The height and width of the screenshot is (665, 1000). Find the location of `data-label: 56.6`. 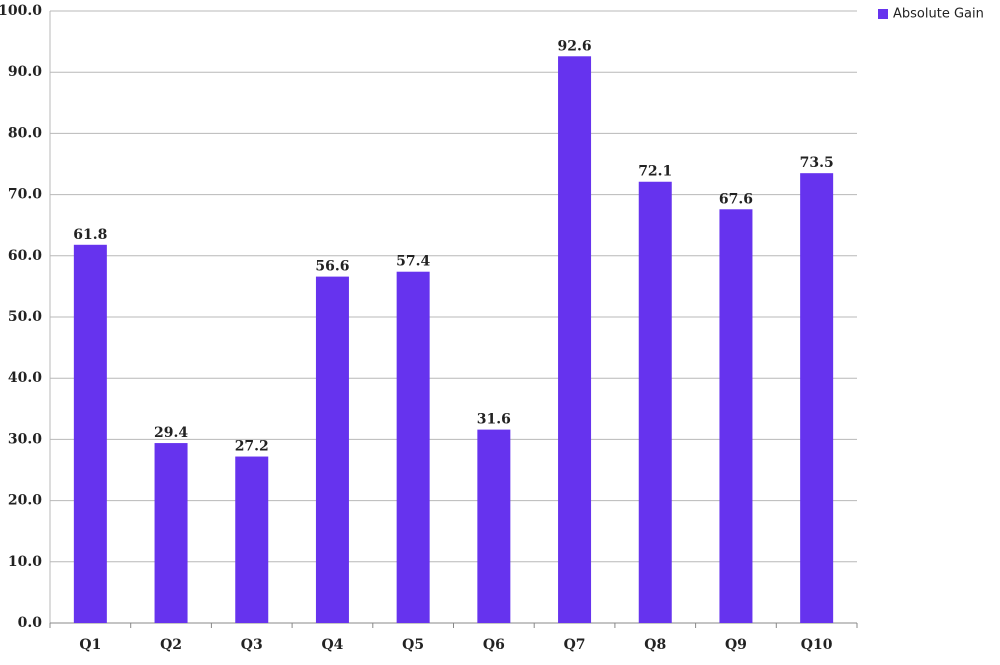

data-label: 56.6 is located at coordinates (332, 267).